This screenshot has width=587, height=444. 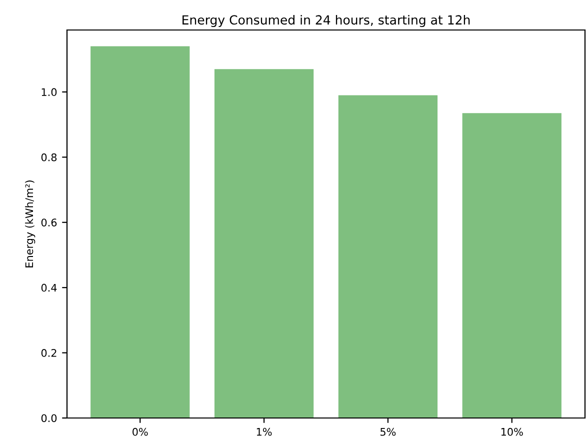 I want to click on x-tick-label: 5%, so click(x=388, y=432).